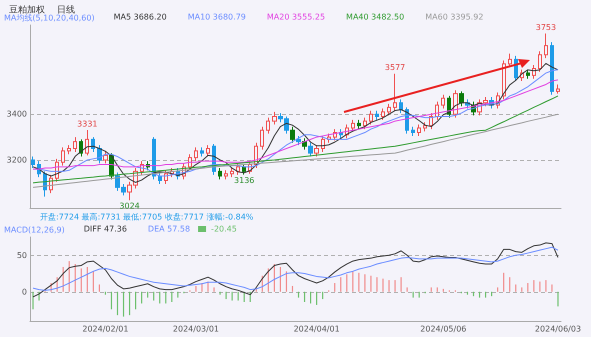  What do you see at coordinates (129, 206) in the screenshot?
I see `annotation: 3024` at bounding box center [129, 206].